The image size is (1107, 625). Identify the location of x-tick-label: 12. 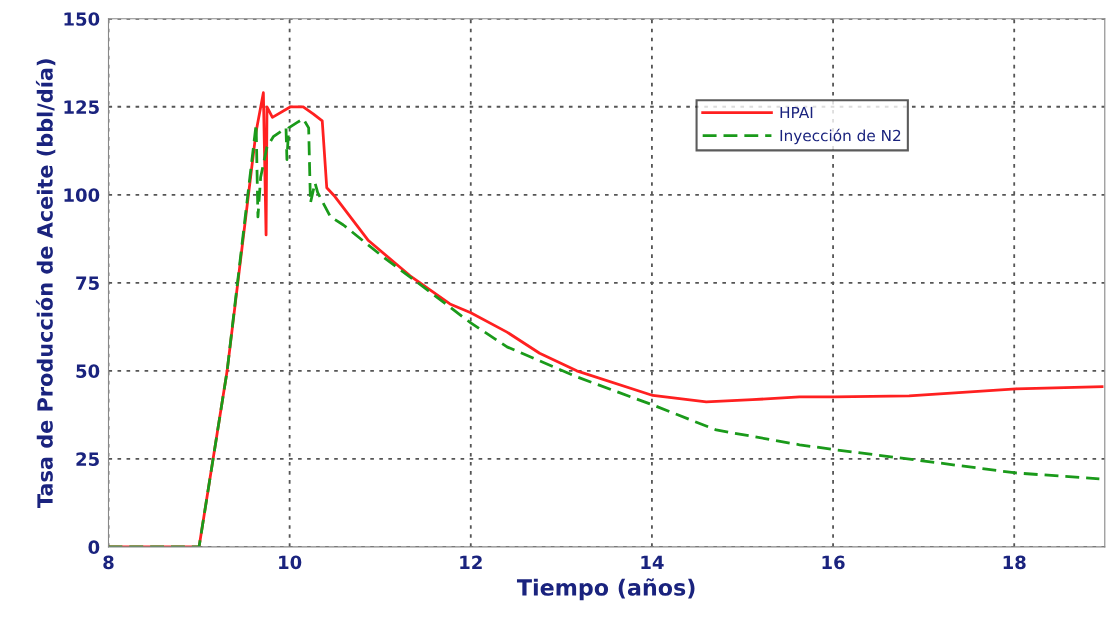
(471, 562).